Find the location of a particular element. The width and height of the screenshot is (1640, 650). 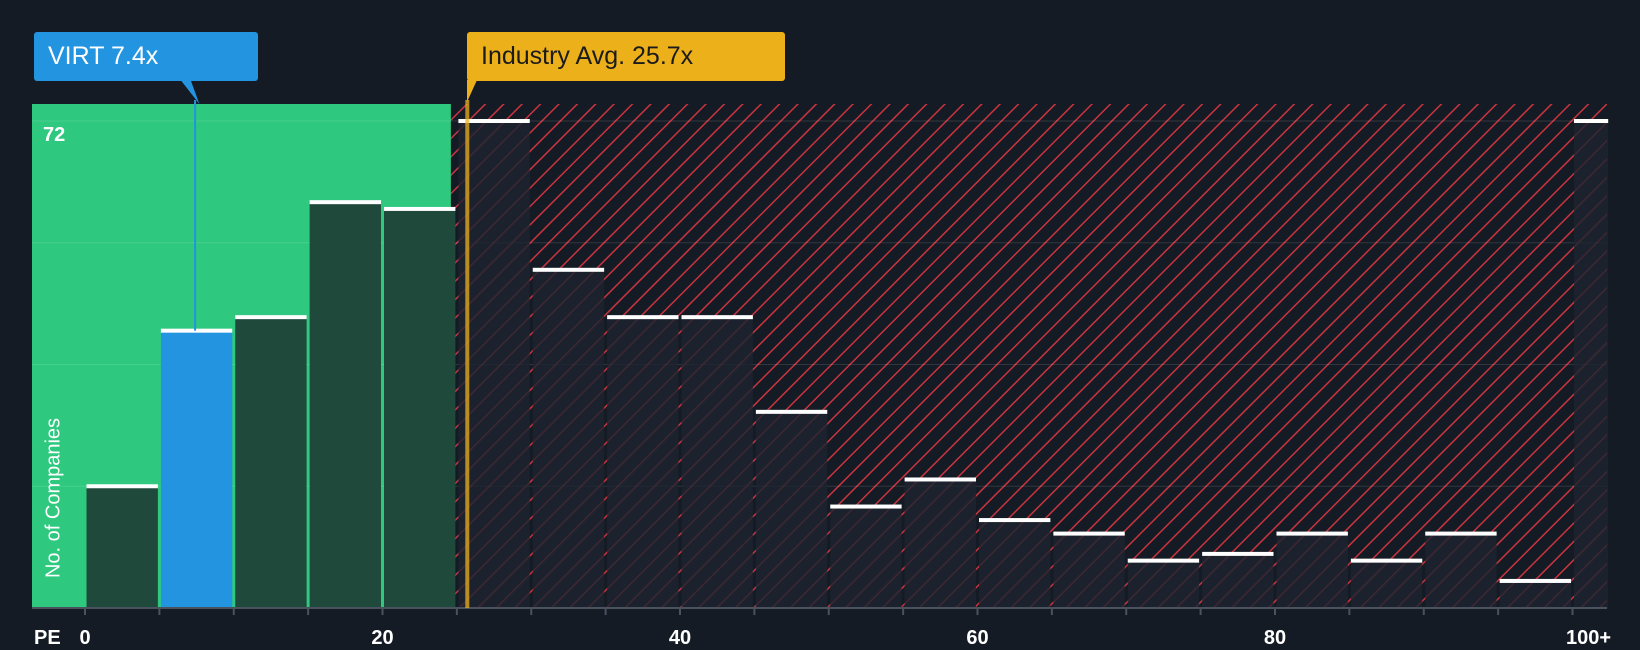

x-tick-label: 0 is located at coordinates (85, 638).